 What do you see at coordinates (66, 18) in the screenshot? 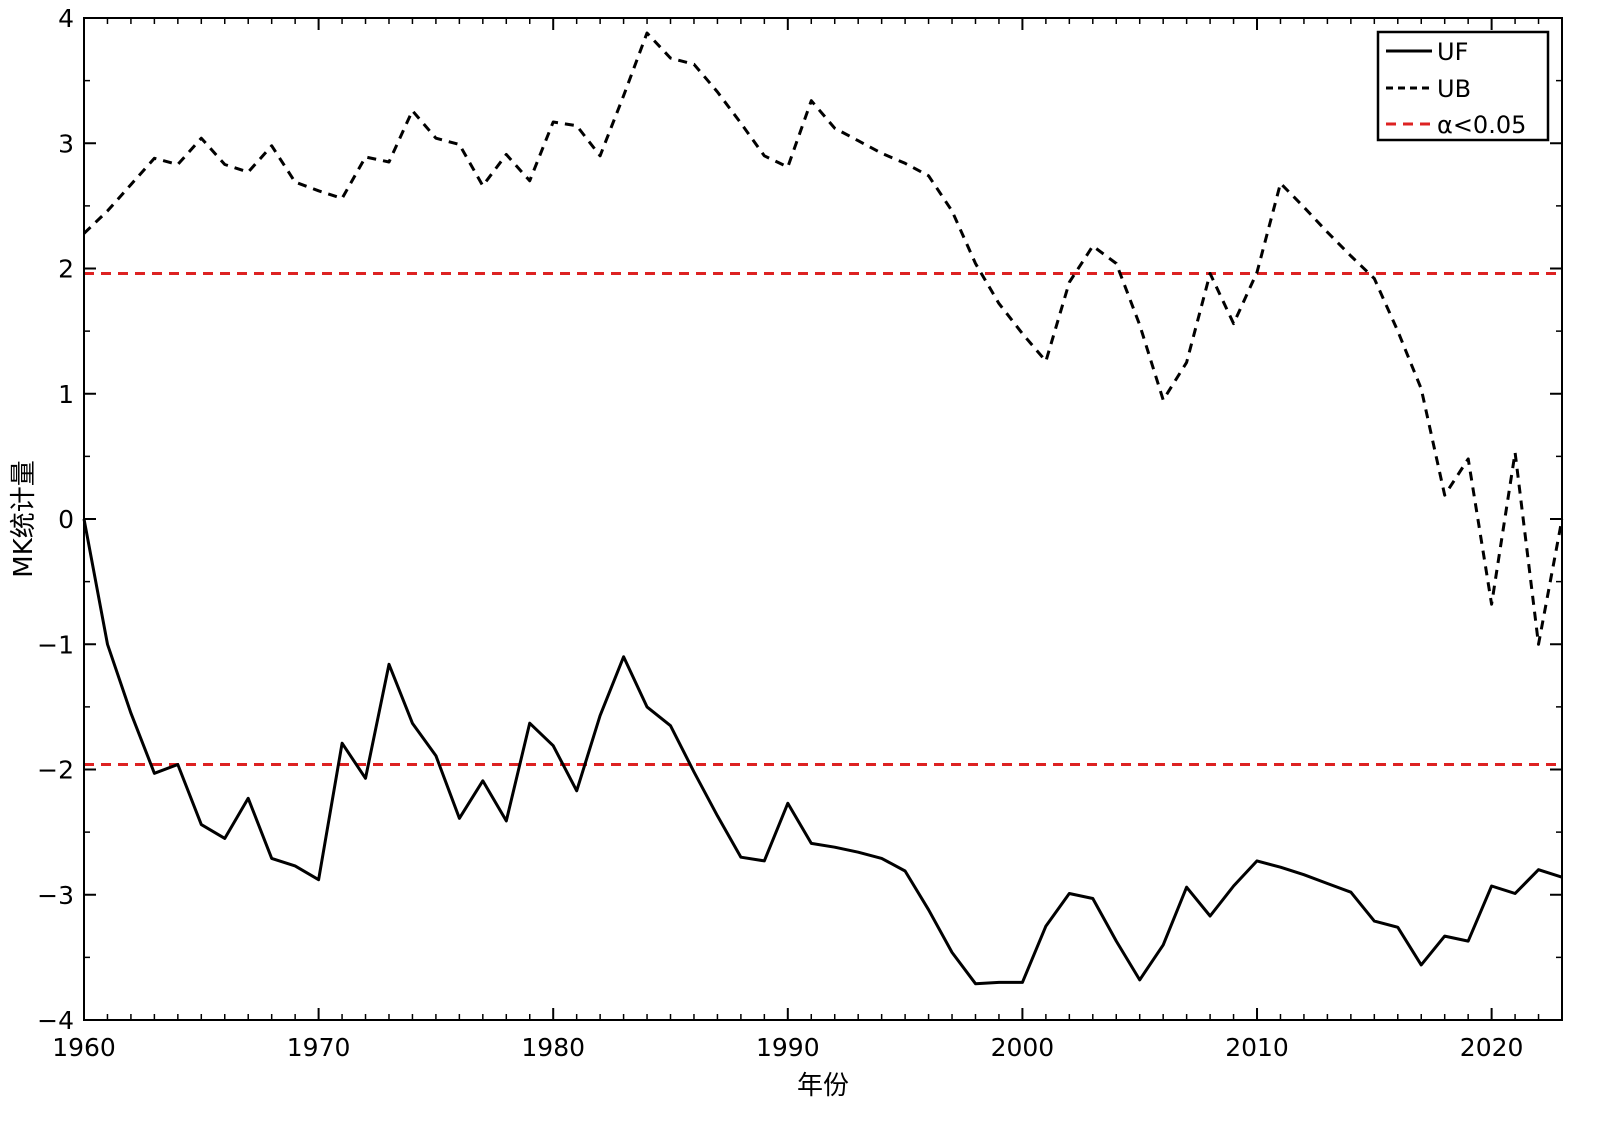
I see `y-tick-label: 4` at bounding box center [66, 18].